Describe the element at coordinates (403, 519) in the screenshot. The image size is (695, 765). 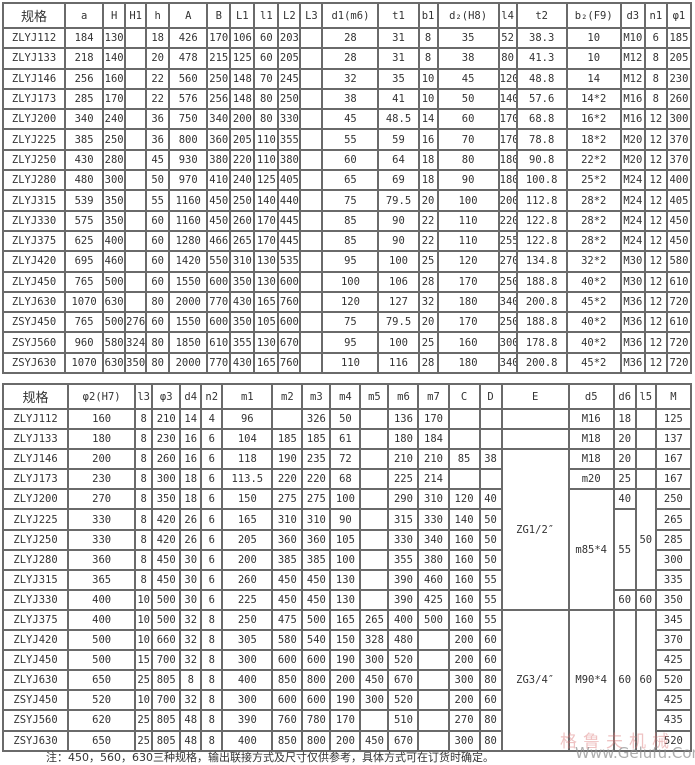
I see `table-cell: 315` at that location.